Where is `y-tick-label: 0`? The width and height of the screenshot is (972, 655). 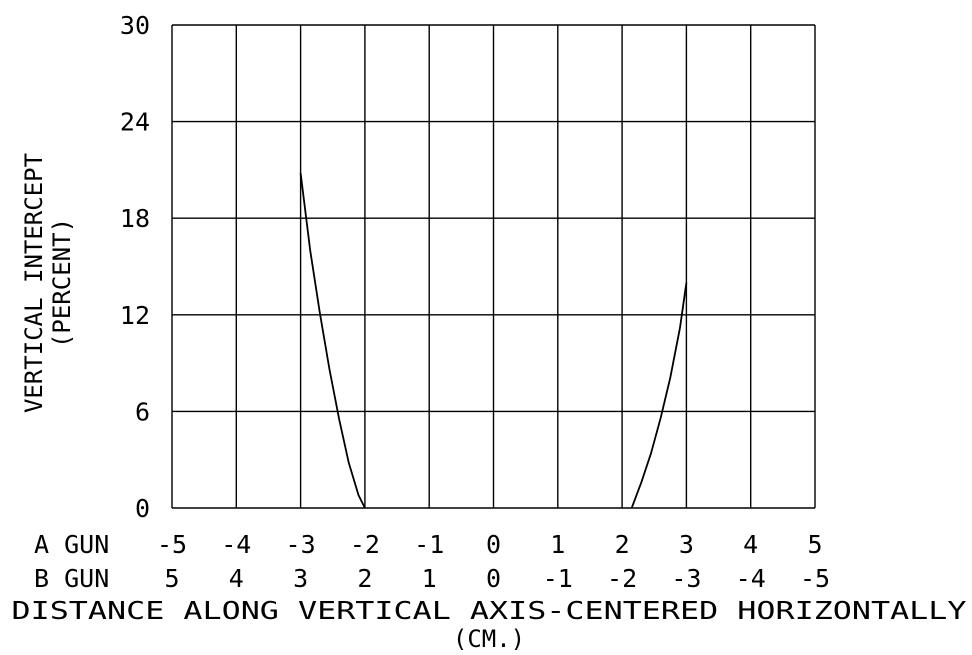 y-tick-label: 0 is located at coordinates (142, 508).